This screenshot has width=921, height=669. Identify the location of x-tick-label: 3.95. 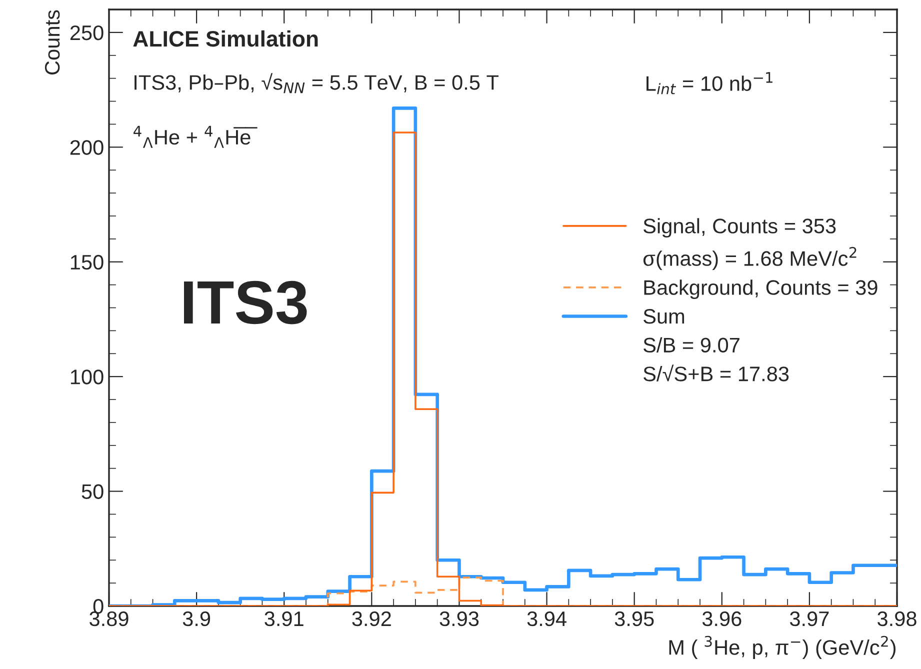
(634, 618).